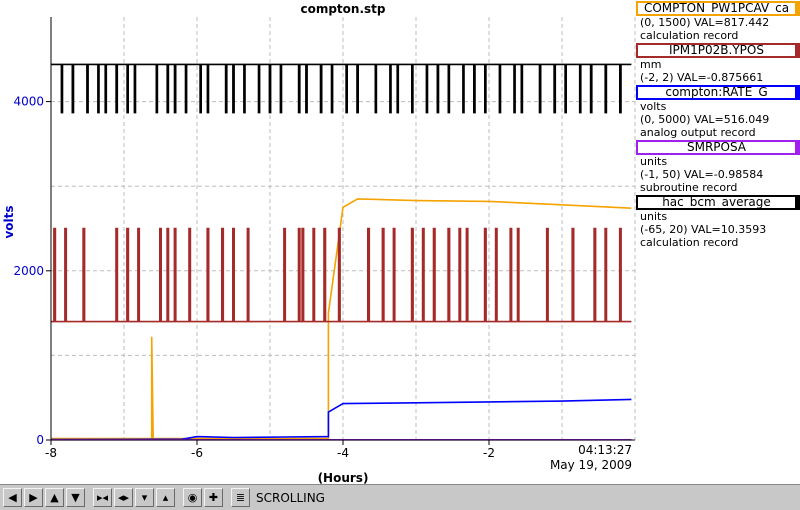 The height and width of the screenshot is (510, 800). What do you see at coordinates (705, 119) in the screenshot?
I see `legend-detail: (0, 5000) VAL=516.049` at bounding box center [705, 119].